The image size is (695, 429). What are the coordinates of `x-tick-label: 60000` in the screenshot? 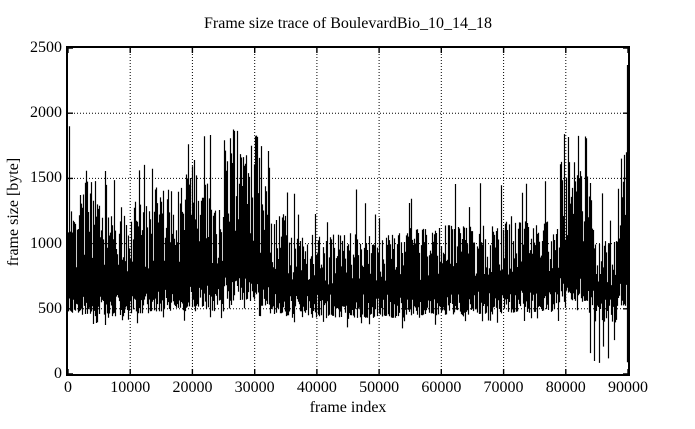 It's located at (441, 387).